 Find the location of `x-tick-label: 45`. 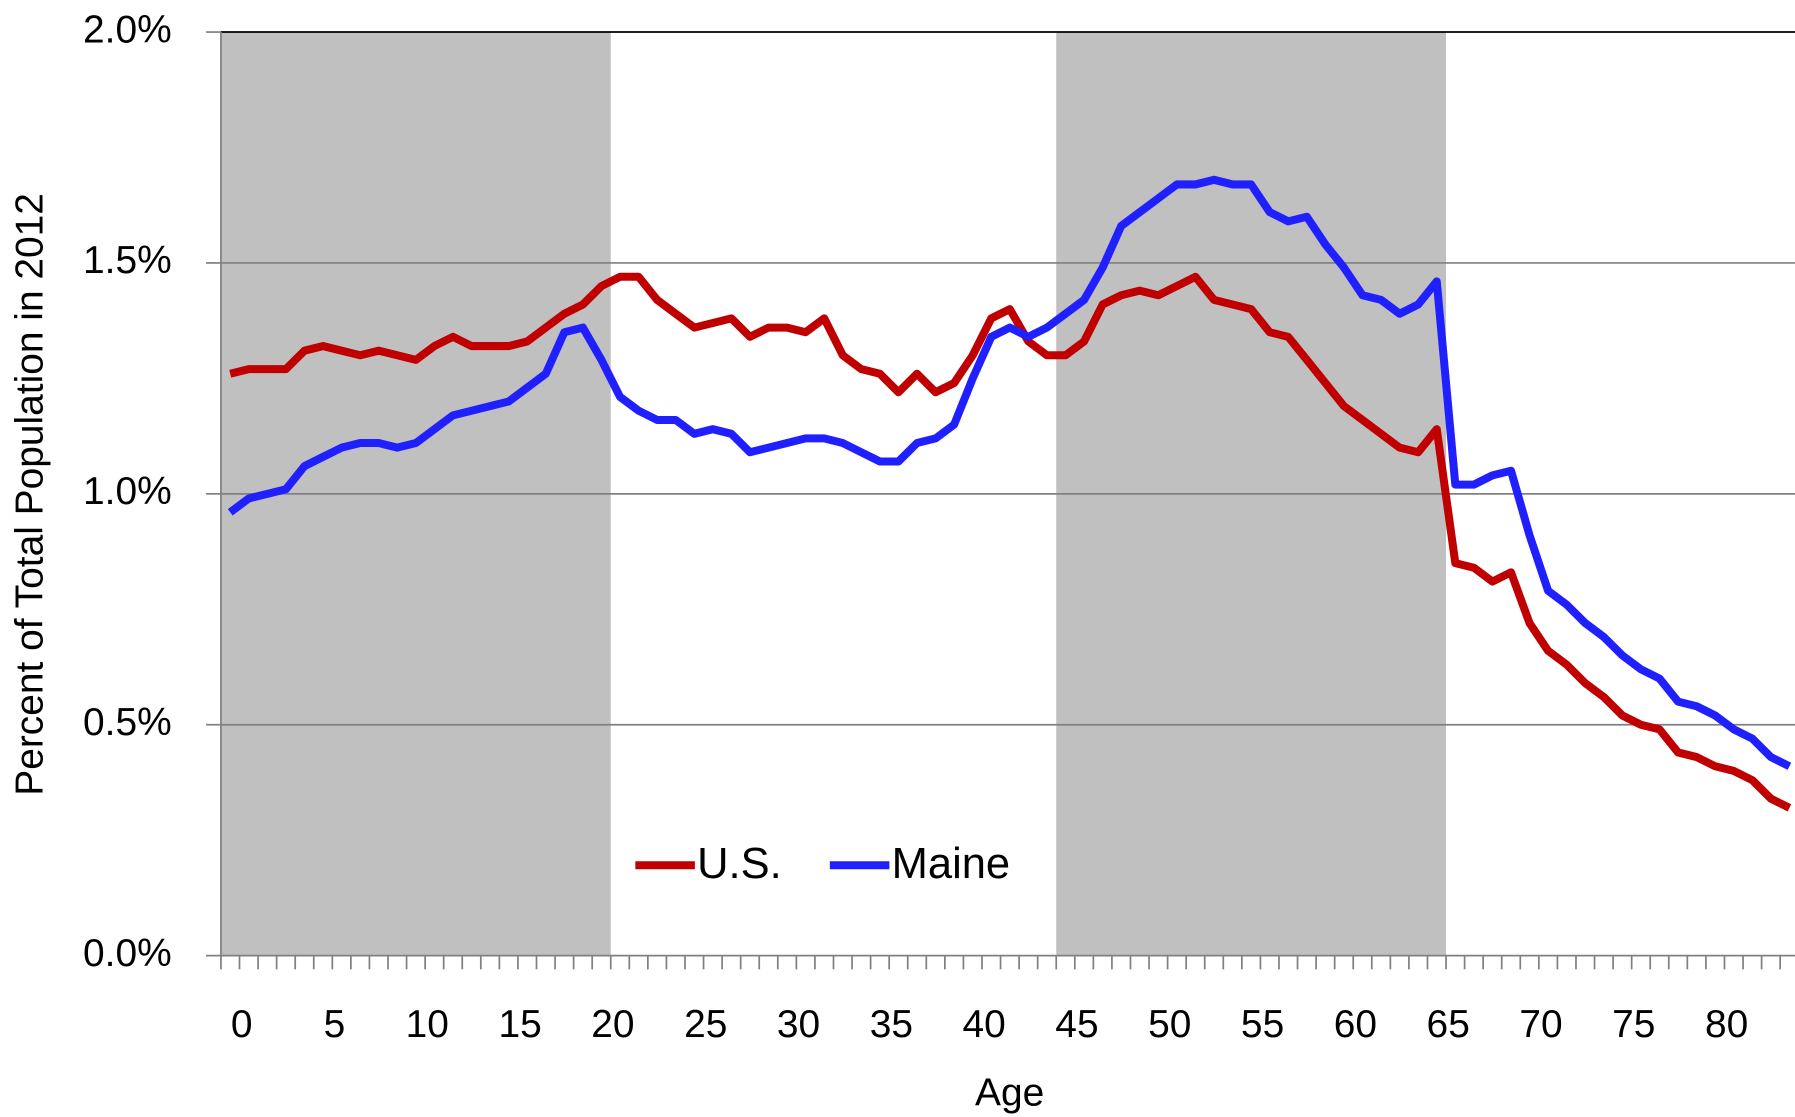

x-tick-label: 45 is located at coordinates (1076, 1024).